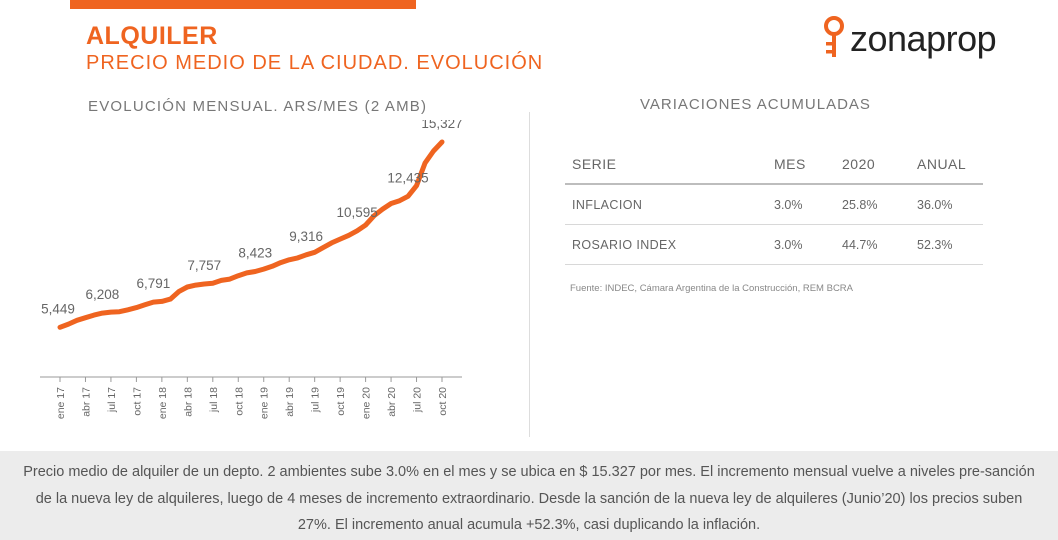  What do you see at coordinates (86, 402) in the screenshot?
I see `x-tick-label: abr 17` at bounding box center [86, 402].